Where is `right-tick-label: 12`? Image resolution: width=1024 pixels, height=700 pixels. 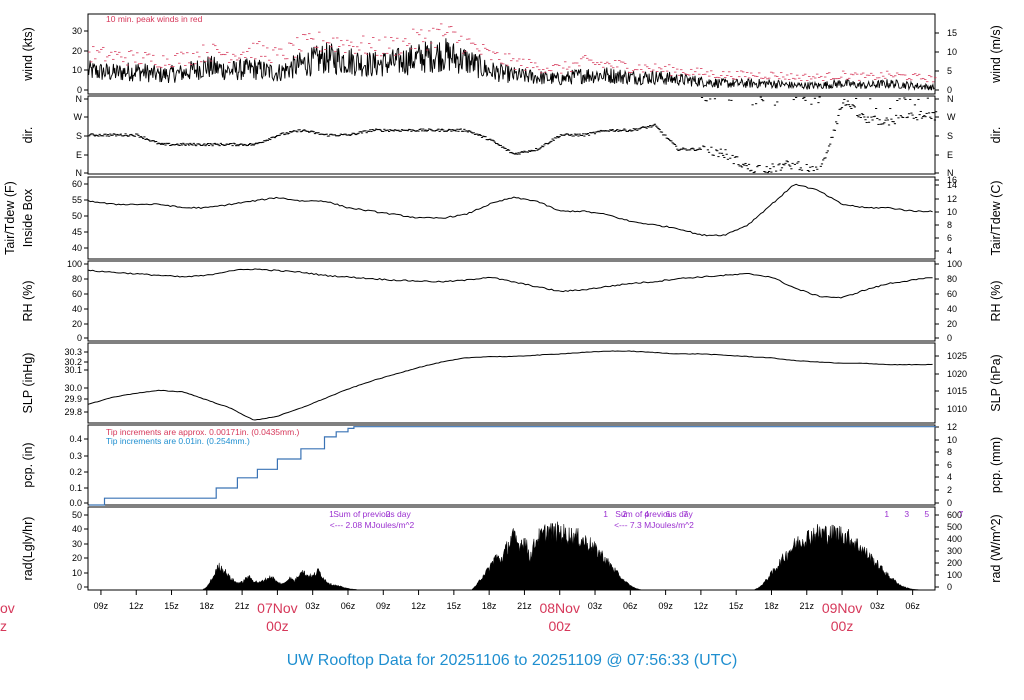
right-tick-label: 12 is located at coordinates (952, 427).